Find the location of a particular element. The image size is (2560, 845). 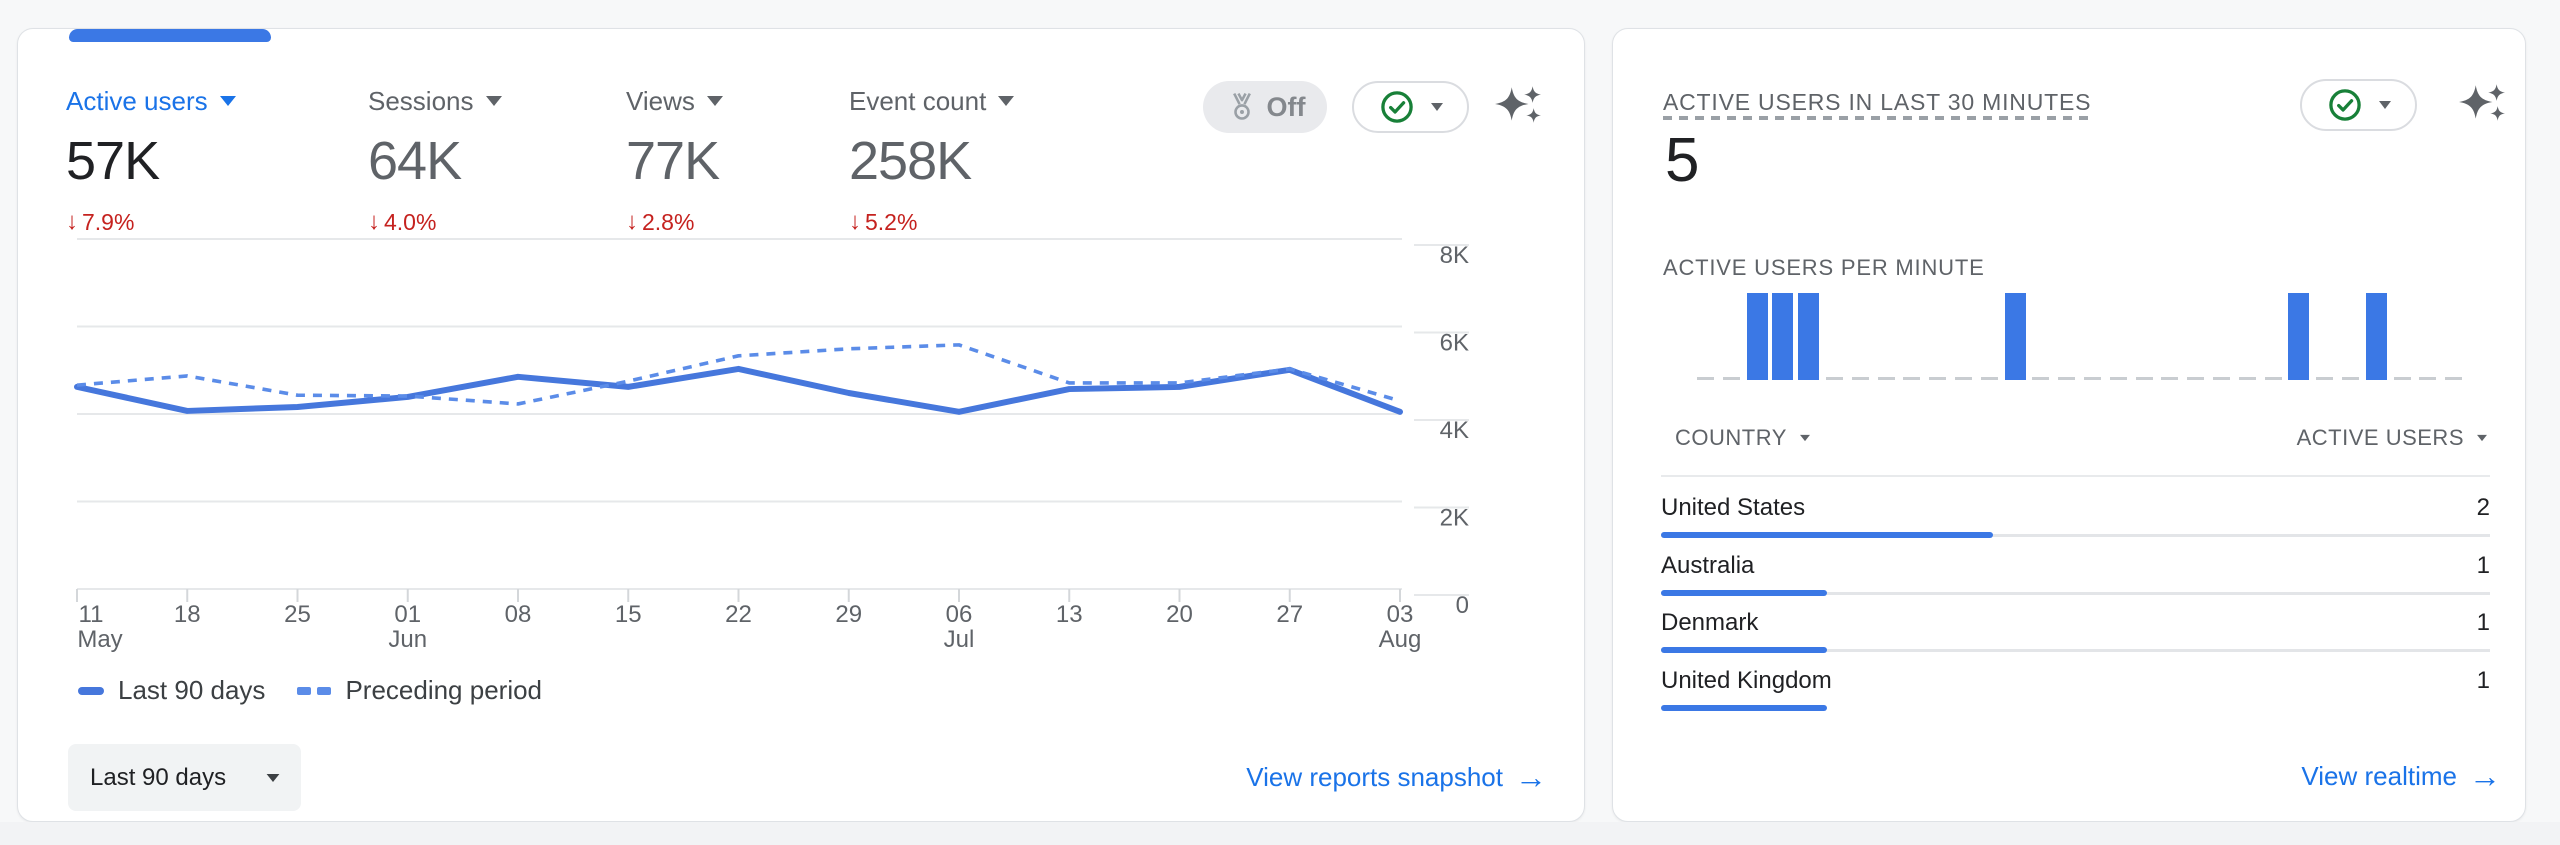

svg-text: 4K is located at coordinates (1454, 430).